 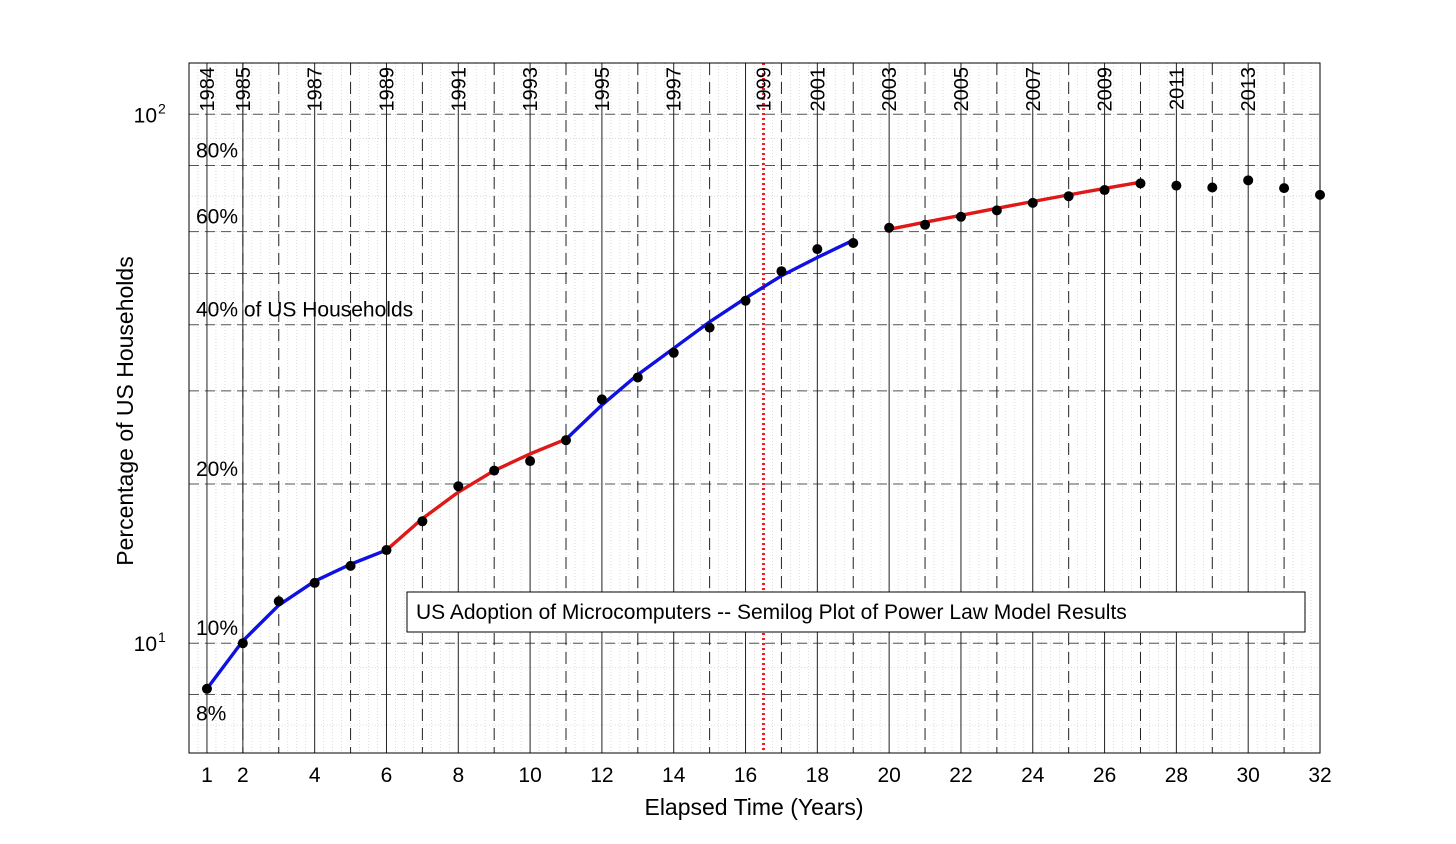 What do you see at coordinates (1248, 775) in the screenshot?
I see `x-tick-label: 30` at bounding box center [1248, 775].